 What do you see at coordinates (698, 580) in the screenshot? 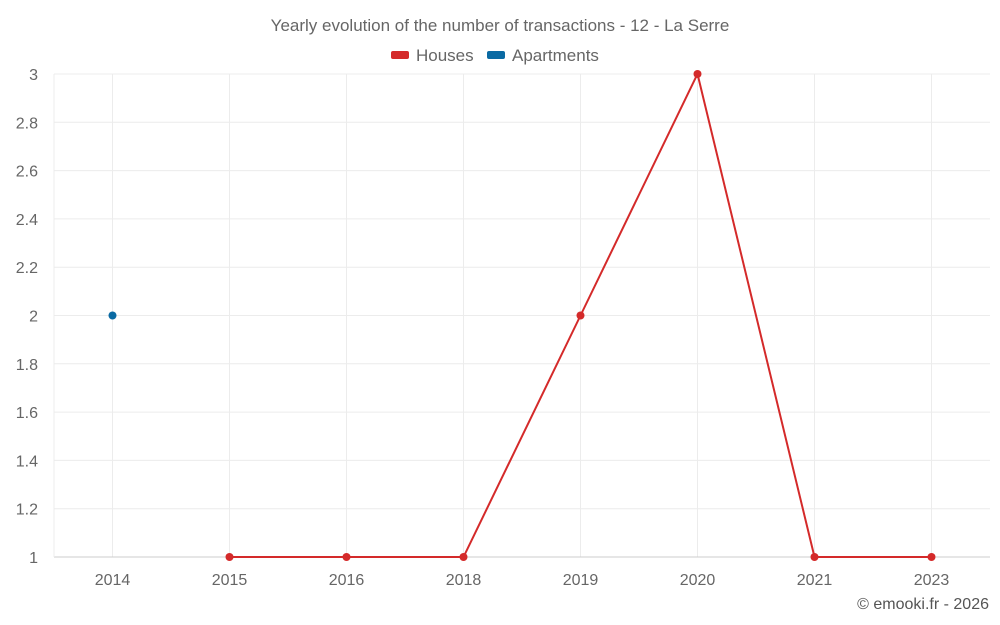
I see `x-tick-label: 2020` at bounding box center [698, 580].